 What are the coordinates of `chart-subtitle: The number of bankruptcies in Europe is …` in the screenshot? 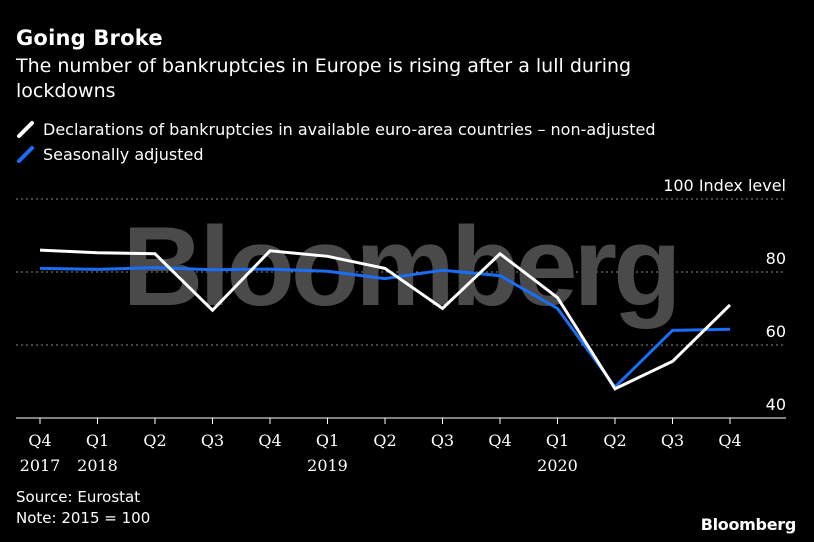 It's located at (324, 78).